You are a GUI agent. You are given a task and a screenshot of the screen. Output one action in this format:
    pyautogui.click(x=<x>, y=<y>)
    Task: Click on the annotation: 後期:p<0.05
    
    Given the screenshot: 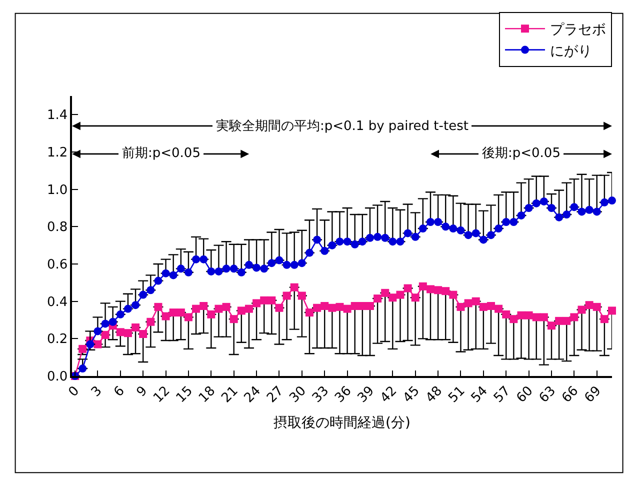 What is the action you would take?
    pyautogui.click(x=521, y=153)
    